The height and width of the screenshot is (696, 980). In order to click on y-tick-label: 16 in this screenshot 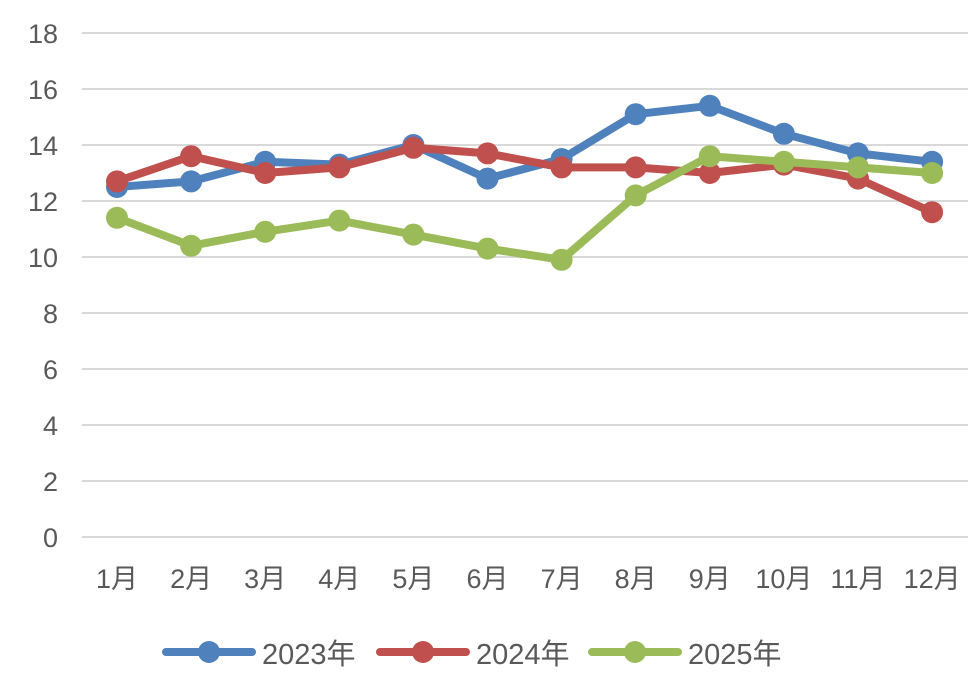, I will do `click(43, 90)`.